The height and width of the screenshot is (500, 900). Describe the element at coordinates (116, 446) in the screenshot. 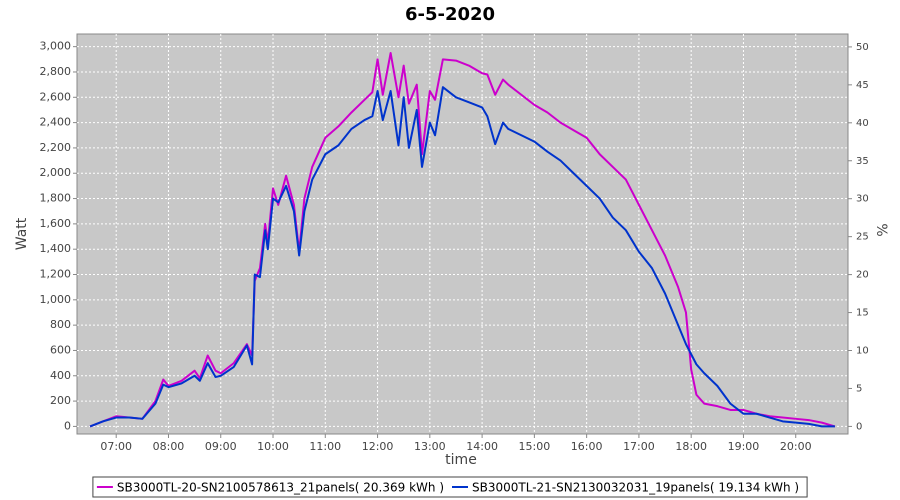

I see `x-tick-label: 07:00` at that location.